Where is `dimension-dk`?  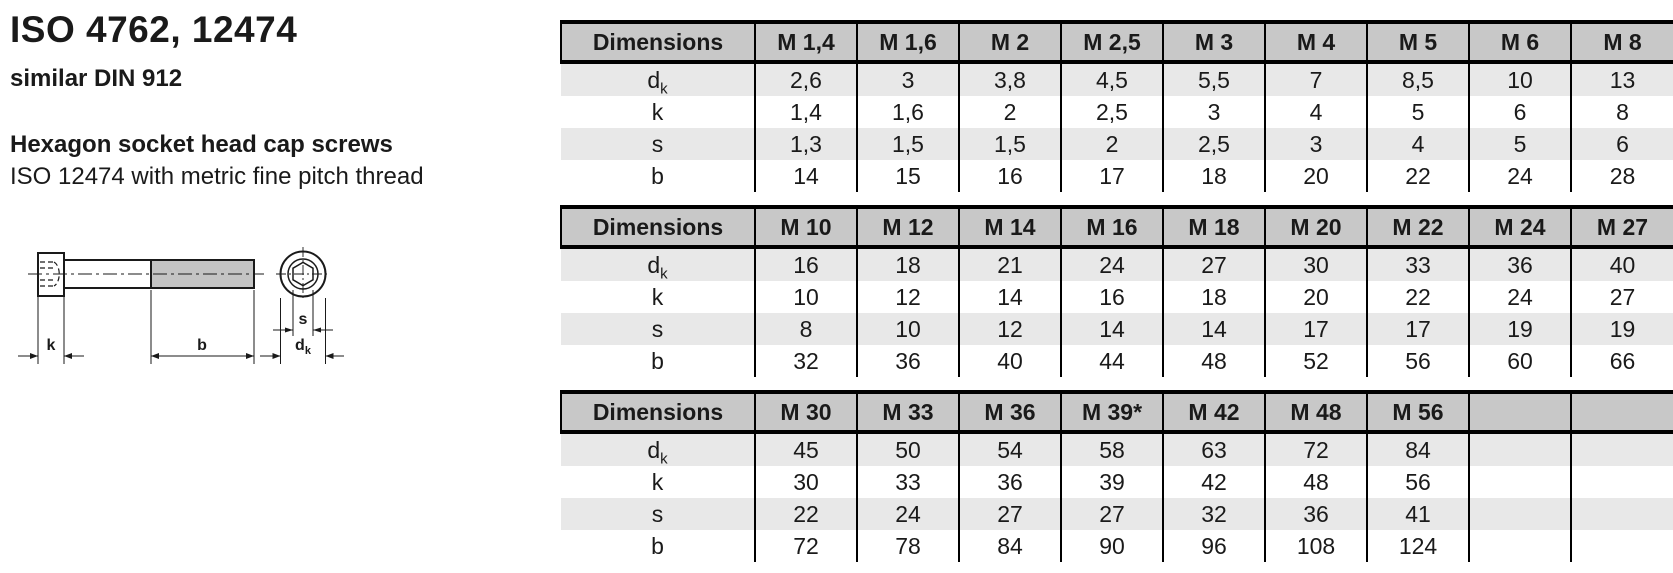
dimension-dk is located at coordinates (302, 331).